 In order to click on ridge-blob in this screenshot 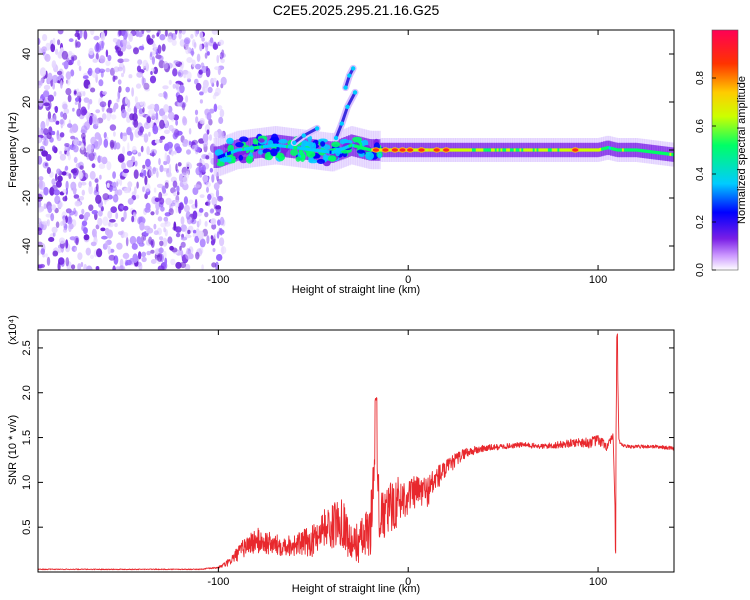, I will do `click(283, 141)`.